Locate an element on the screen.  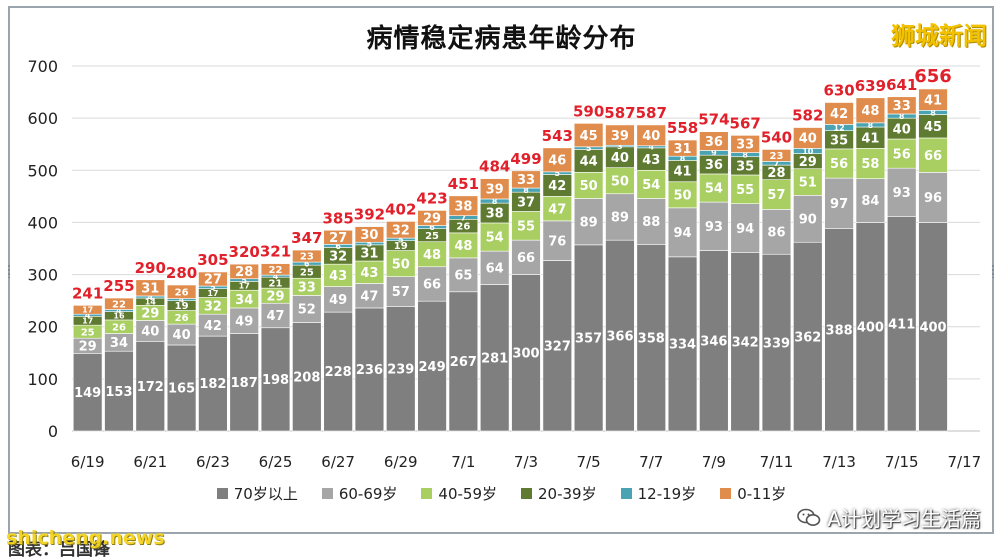
data-label: 3 is located at coordinates (620, 146).